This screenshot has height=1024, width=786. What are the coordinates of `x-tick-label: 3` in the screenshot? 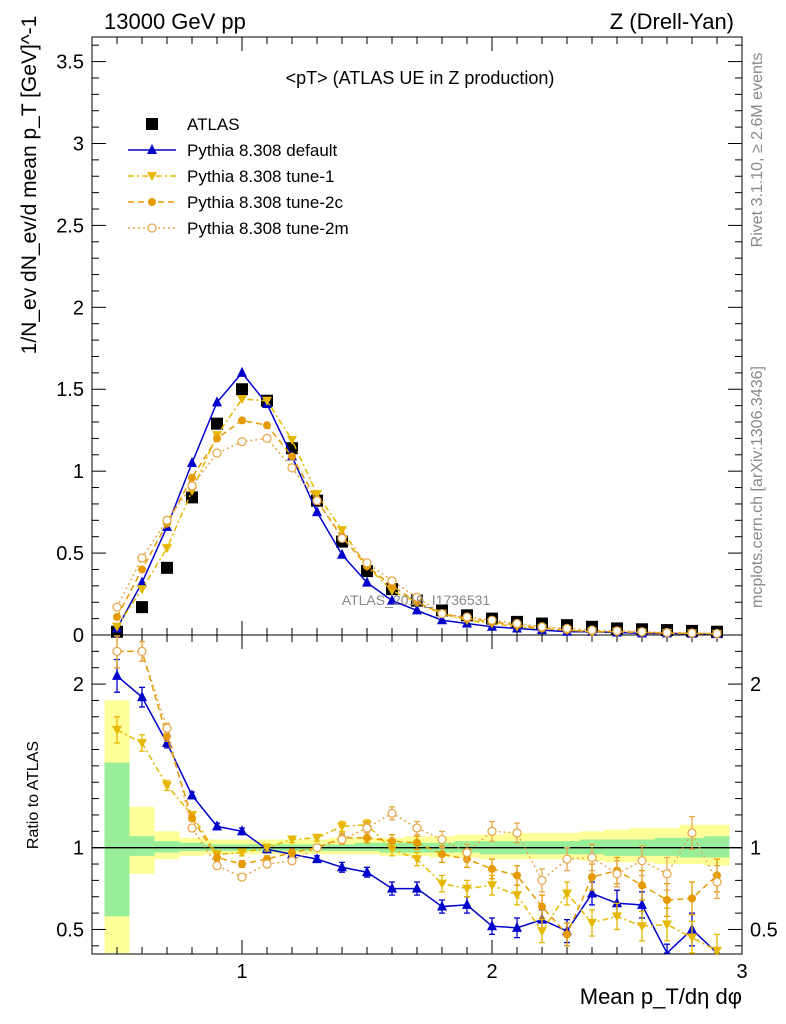 It's located at (741, 972).